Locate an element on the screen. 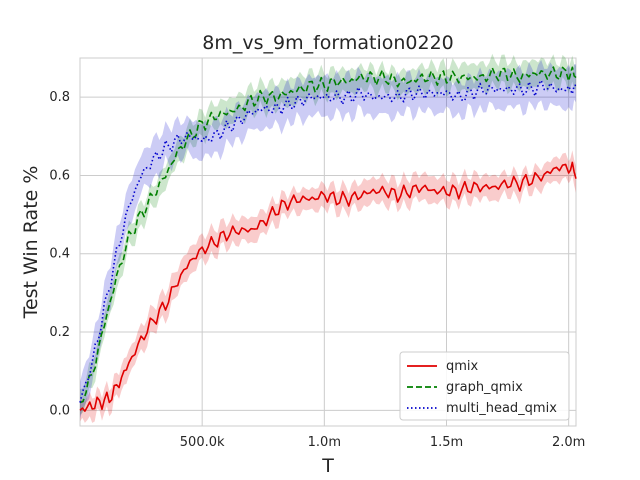 This screenshot has height=480, width=640. x-tick-label: 1.0m is located at coordinates (324, 442).